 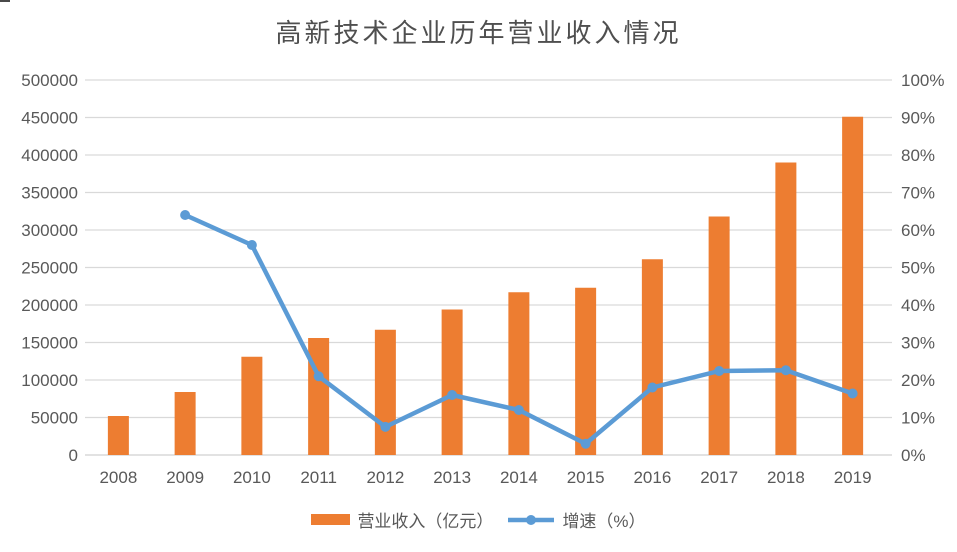 What do you see at coordinates (49, 155) in the screenshot?
I see `left-axis-tick-label: 400000` at bounding box center [49, 155].